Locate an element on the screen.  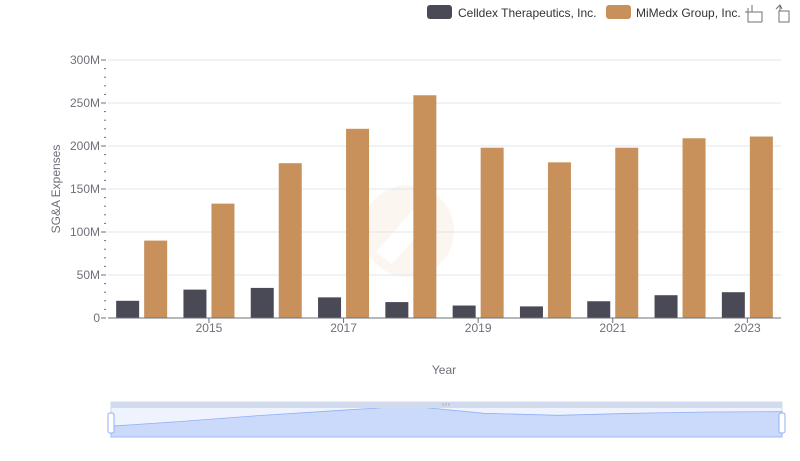
x-tick-label: 2017 is located at coordinates (343, 328).